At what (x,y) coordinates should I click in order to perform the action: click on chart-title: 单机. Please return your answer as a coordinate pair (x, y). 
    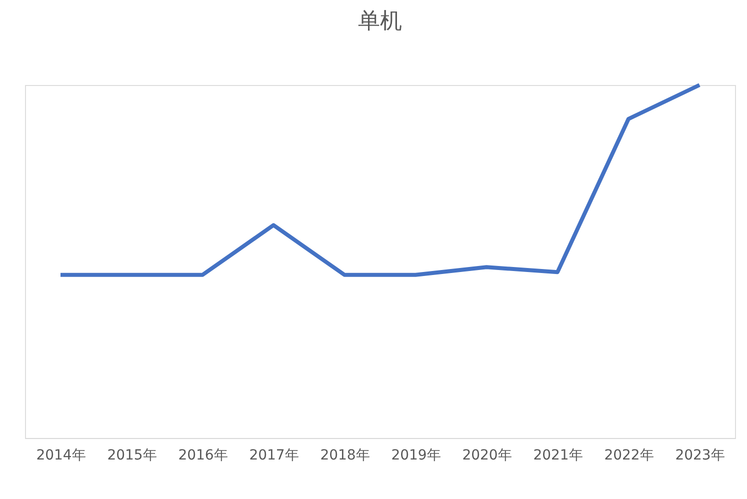
    Looking at the image, I should click on (380, 21).